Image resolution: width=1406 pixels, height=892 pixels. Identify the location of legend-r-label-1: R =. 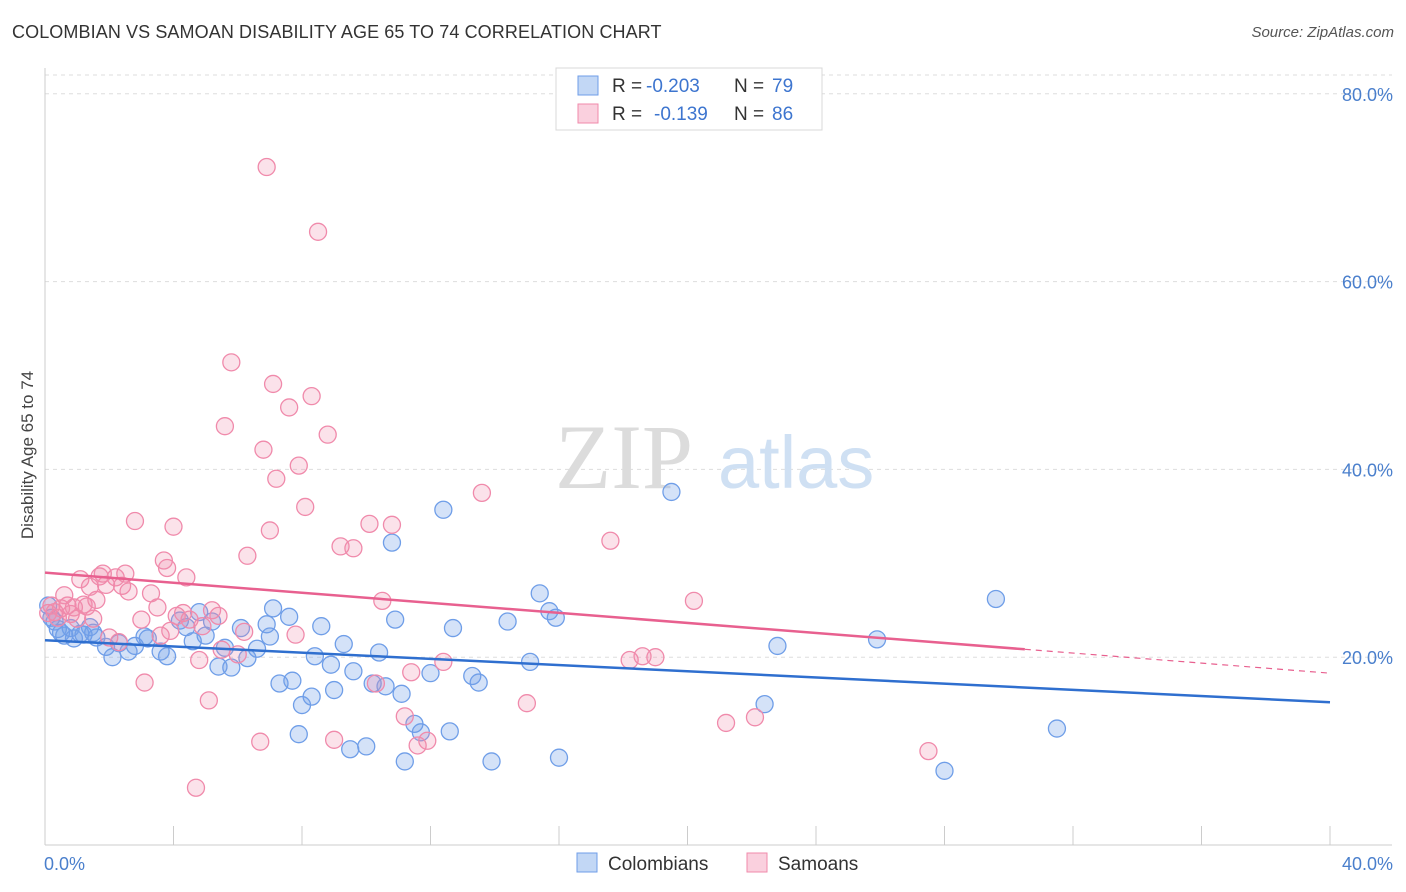
(627, 86).